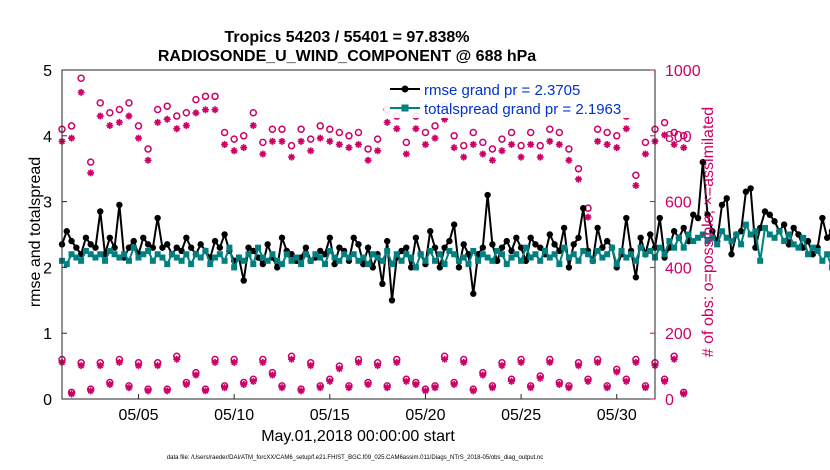 Image resolution: width=830 pixels, height=470 pixels. What do you see at coordinates (678, 268) in the screenshot?
I see `right-tick-label: 400` at bounding box center [678, 268].